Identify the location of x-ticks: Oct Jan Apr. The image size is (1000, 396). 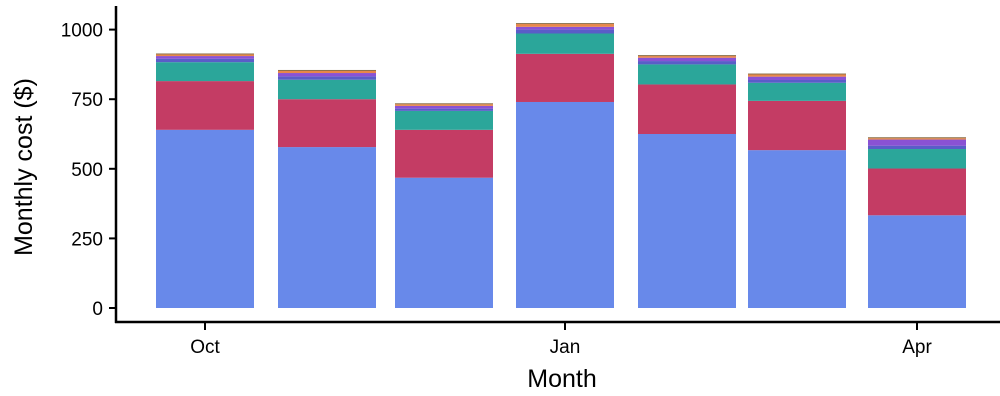
(561, 340).